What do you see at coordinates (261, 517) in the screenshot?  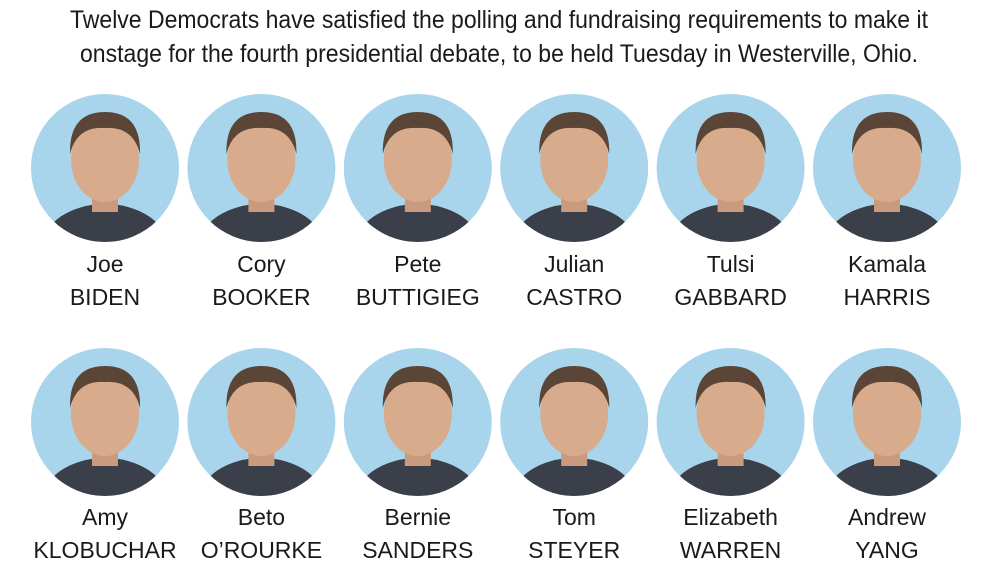 I see `first-name: Beto` at bounding box center [261, 517].